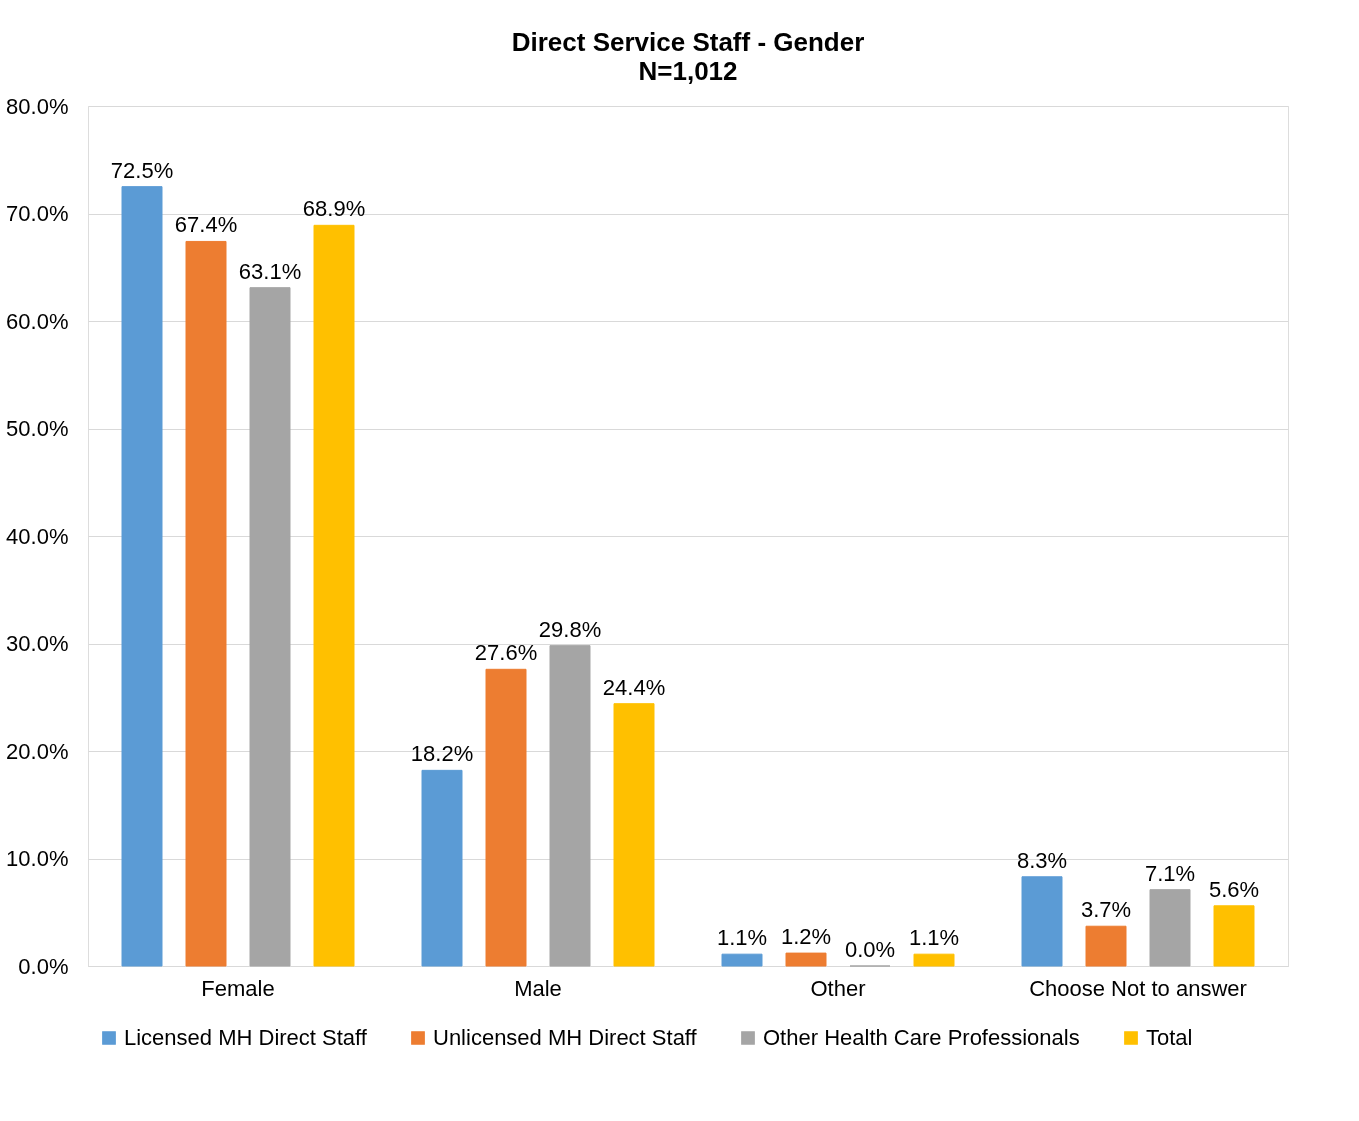 The height and width of the screenshot is (1121, 1359). What do you see at coordinates (870, 949) in the screenshot?
I see `data-label: 0.0%` at bounding box center [870, 949].